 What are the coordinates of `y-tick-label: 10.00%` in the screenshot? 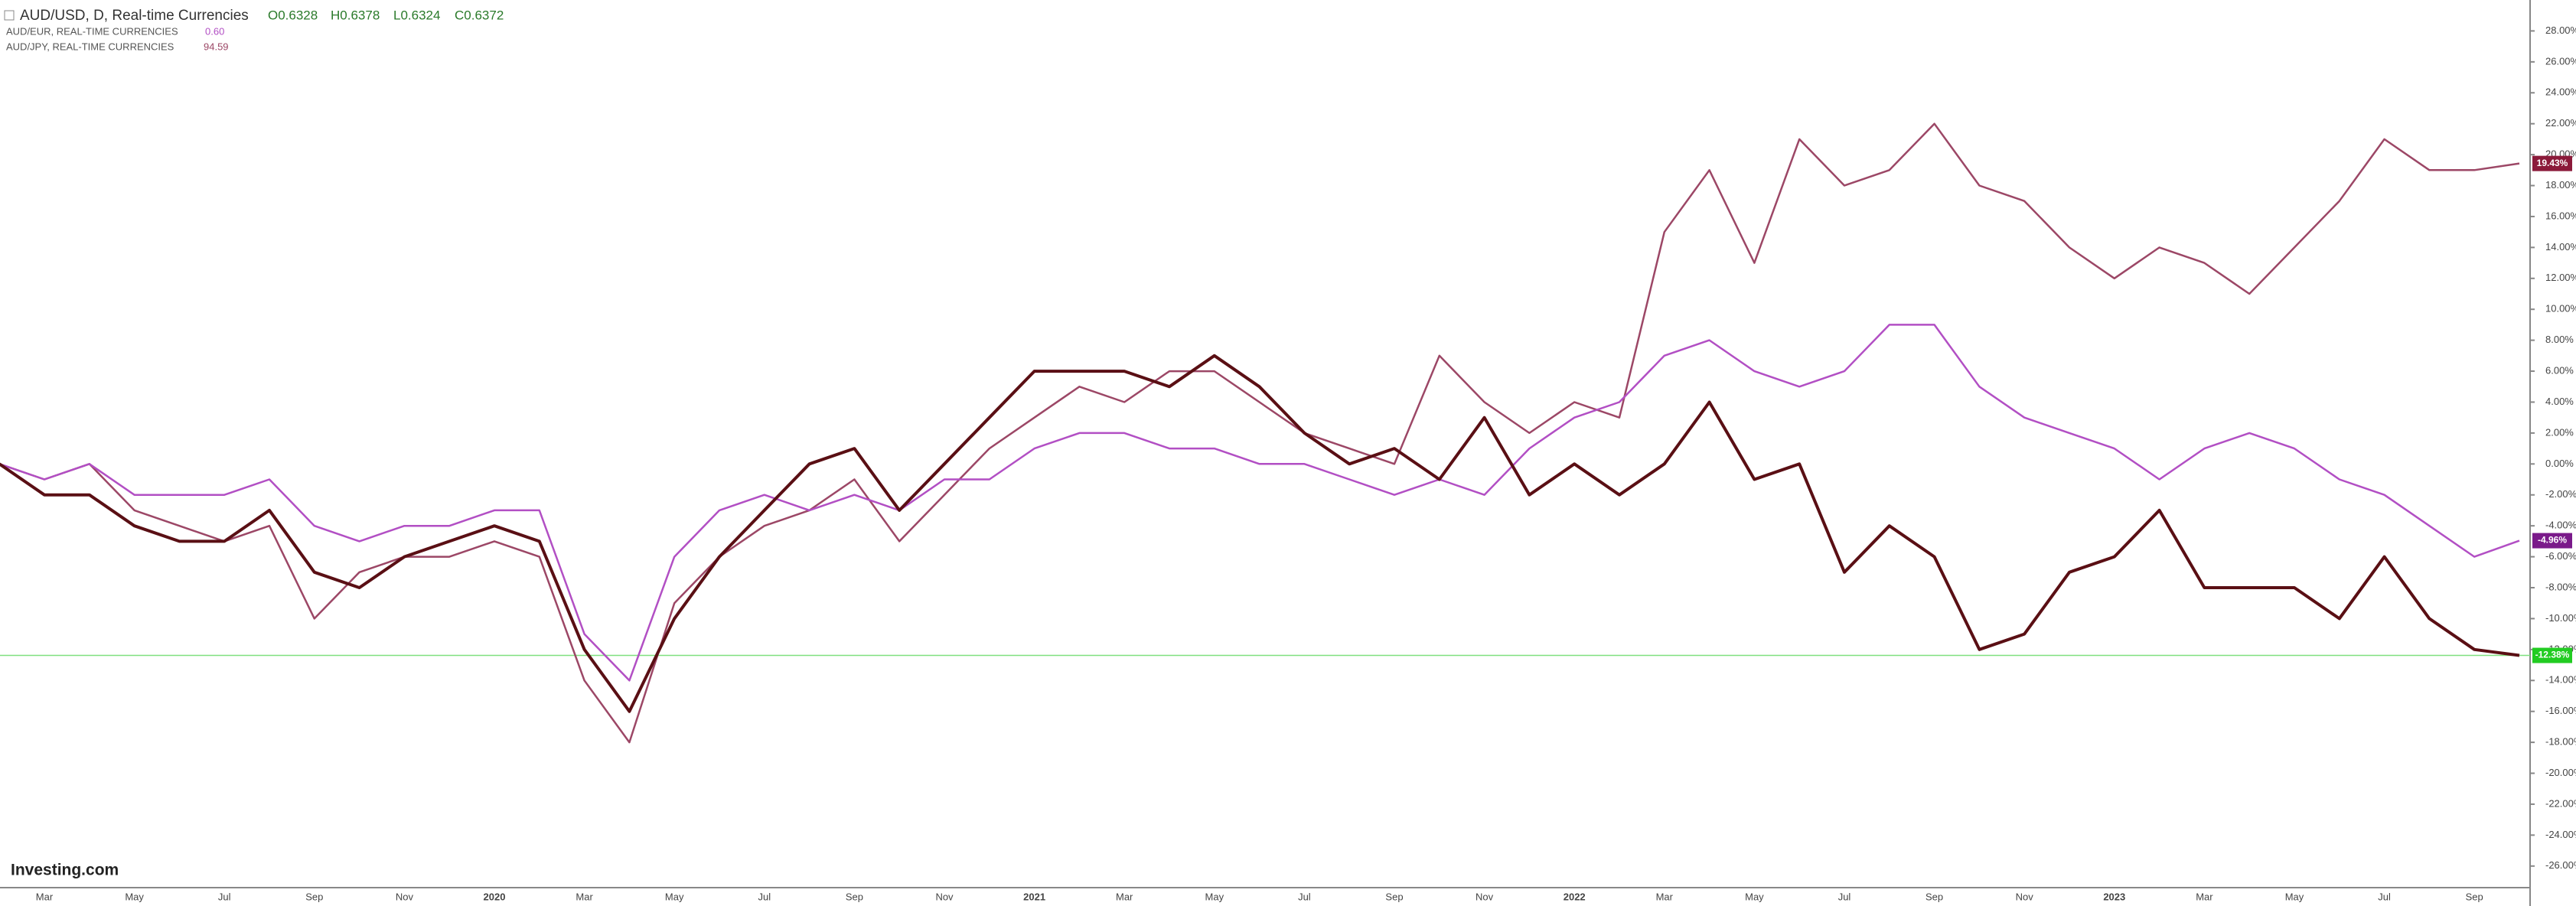 It's located at (2560, 308).